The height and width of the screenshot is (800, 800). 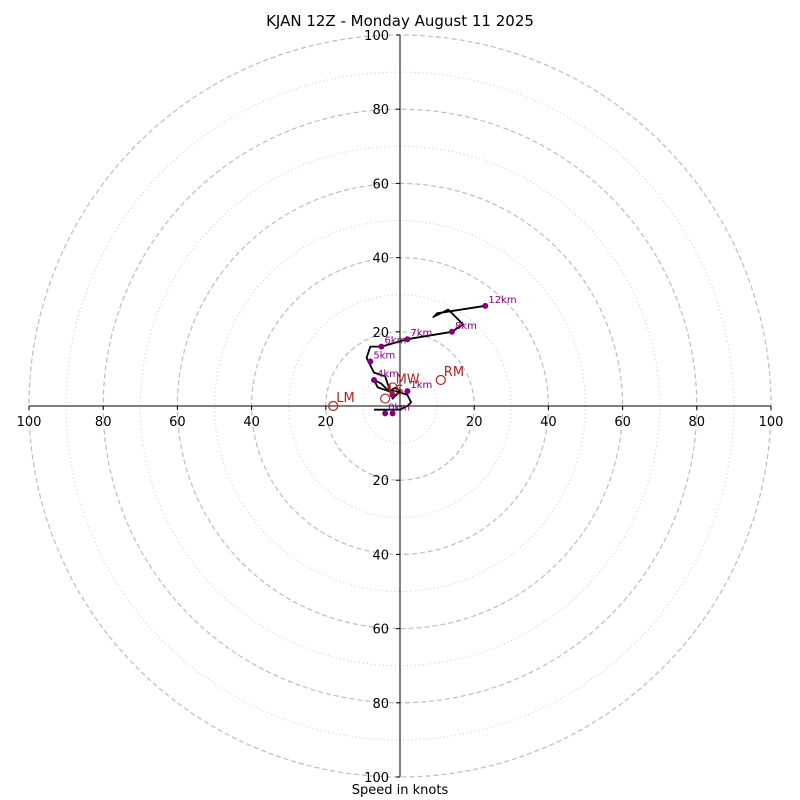 I want to click on height-label: 5km, so click(x=384, y=355).